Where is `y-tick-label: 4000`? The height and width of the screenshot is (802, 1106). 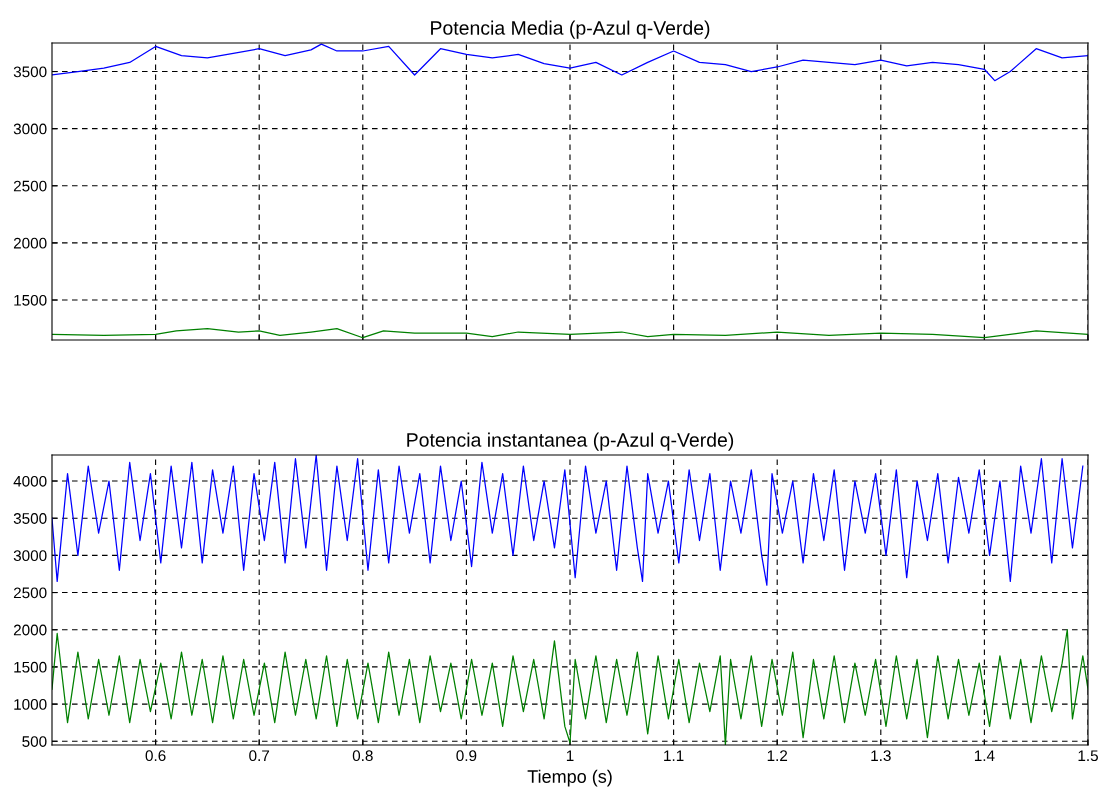 y-tick-label: 4000 is located at coordinates (30, 481).